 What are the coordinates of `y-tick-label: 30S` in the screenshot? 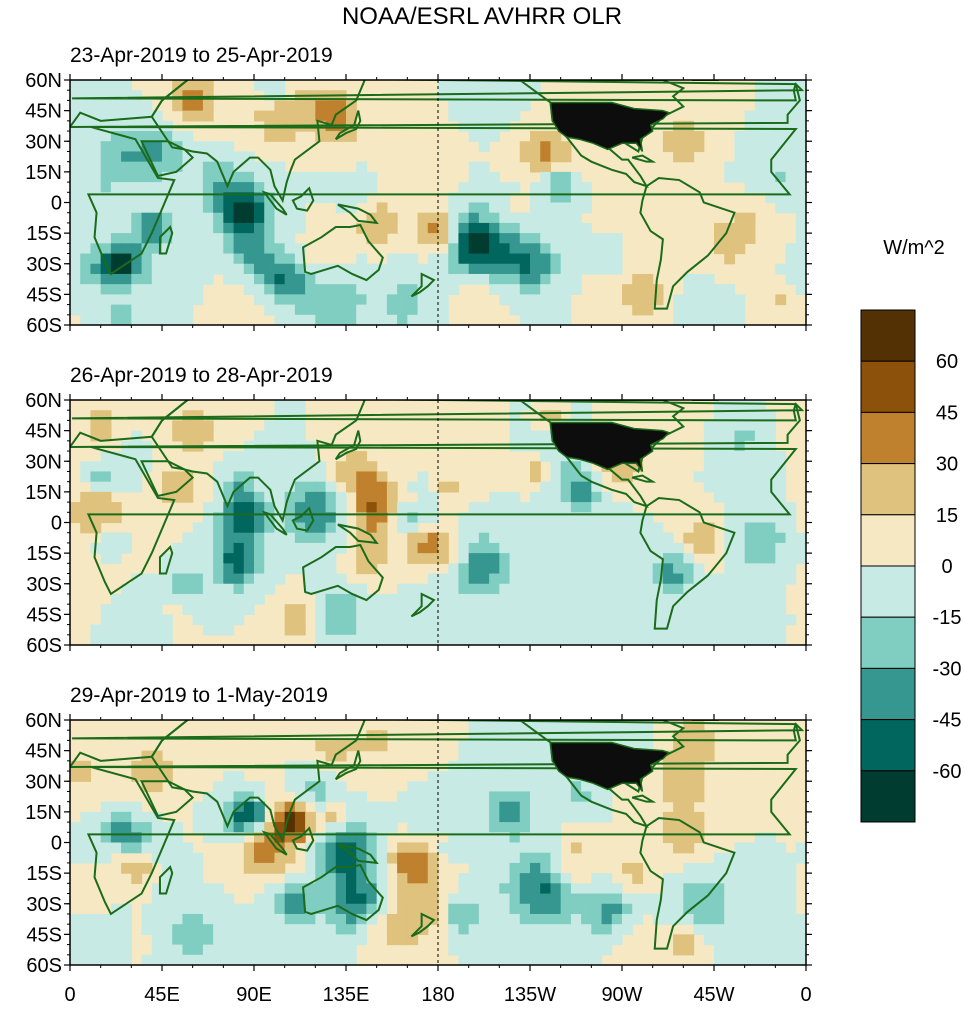 It's located at (44, 585).